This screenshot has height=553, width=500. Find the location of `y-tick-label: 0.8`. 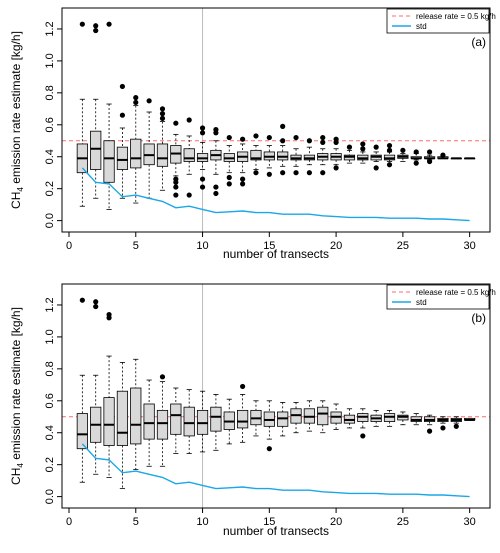

y-tick-label: 0.8 is located at coordinates (50, 92).